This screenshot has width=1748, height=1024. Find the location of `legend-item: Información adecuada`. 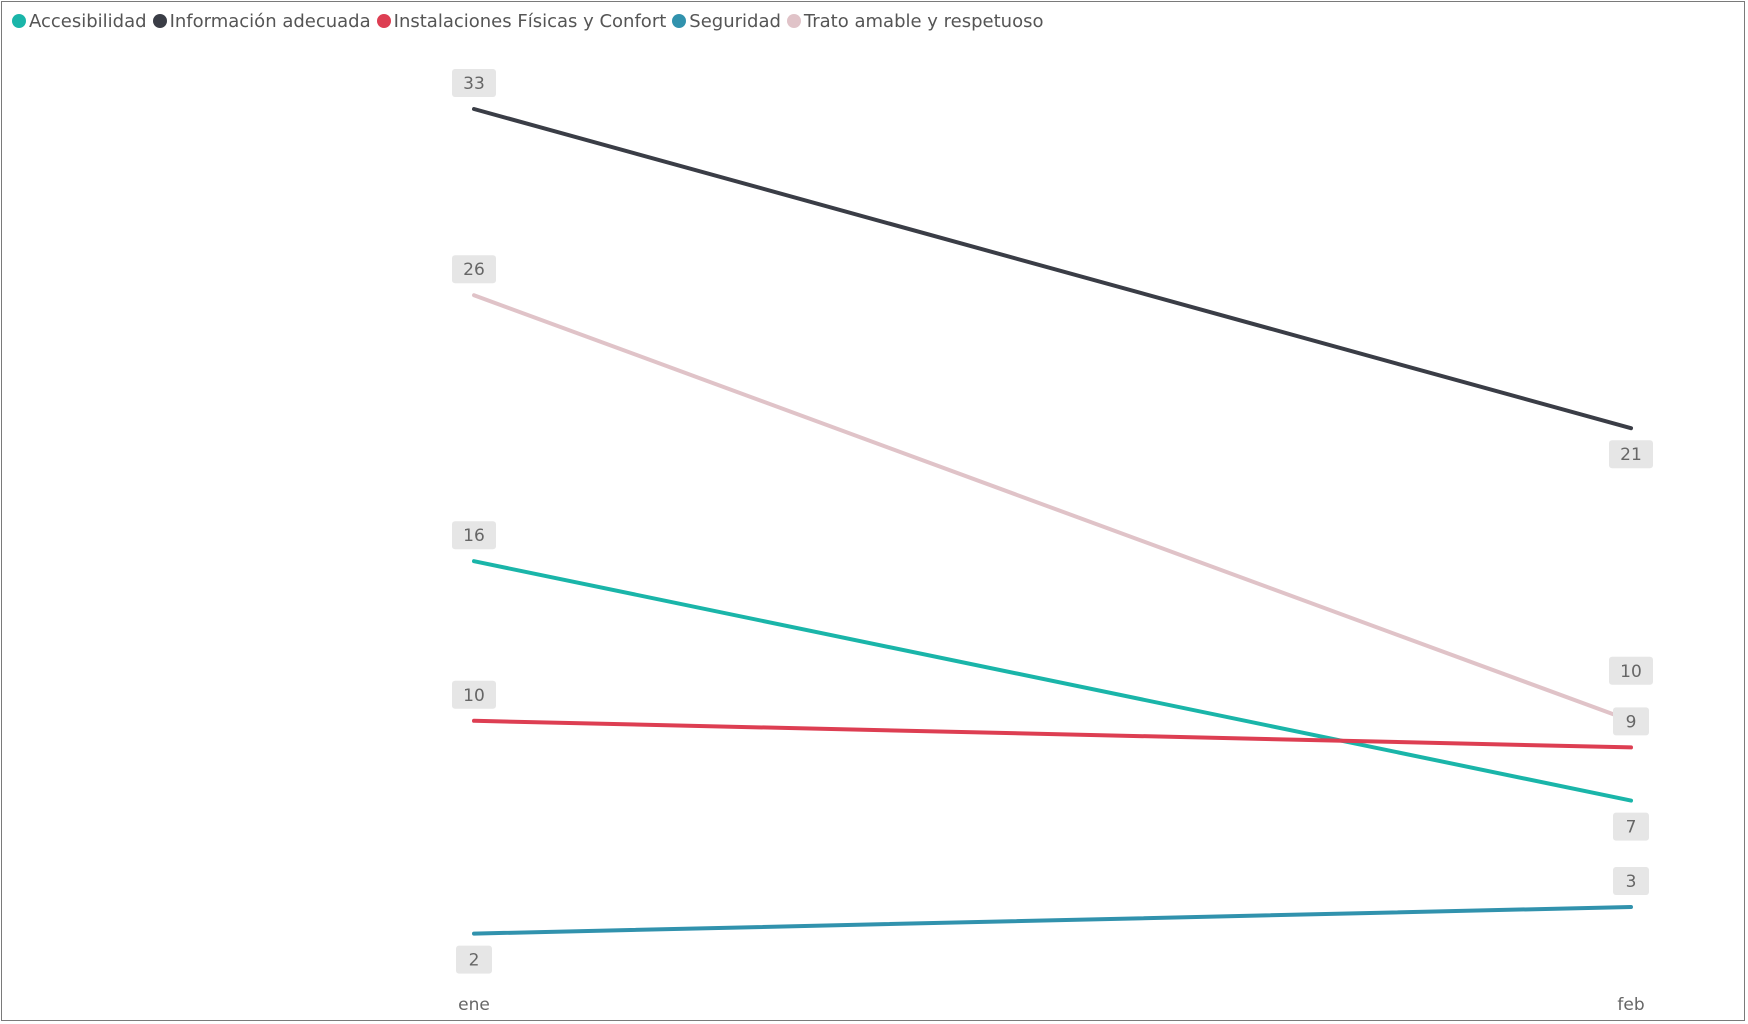

legend-item: Información adecuada is located at coordinates (261, 21).